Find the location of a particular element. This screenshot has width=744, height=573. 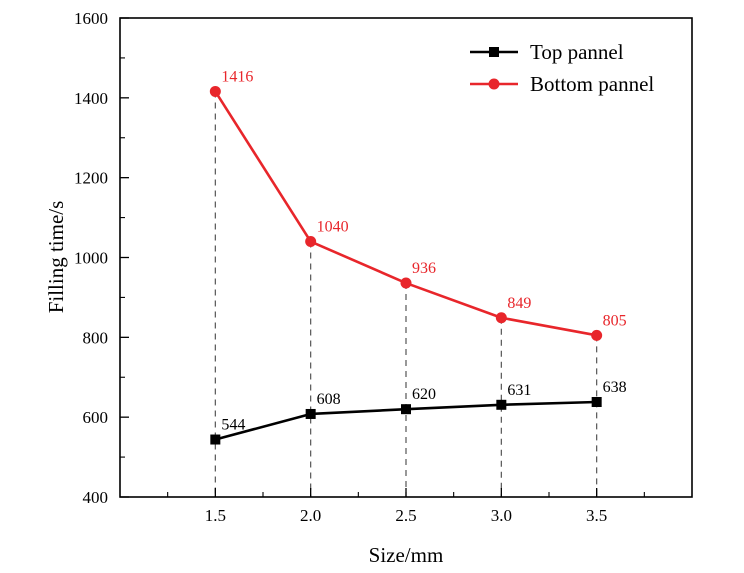

x-axis-ticks: 1.5 2.0 2.5 3.0 3.5 is located at coordinates (406, 506).